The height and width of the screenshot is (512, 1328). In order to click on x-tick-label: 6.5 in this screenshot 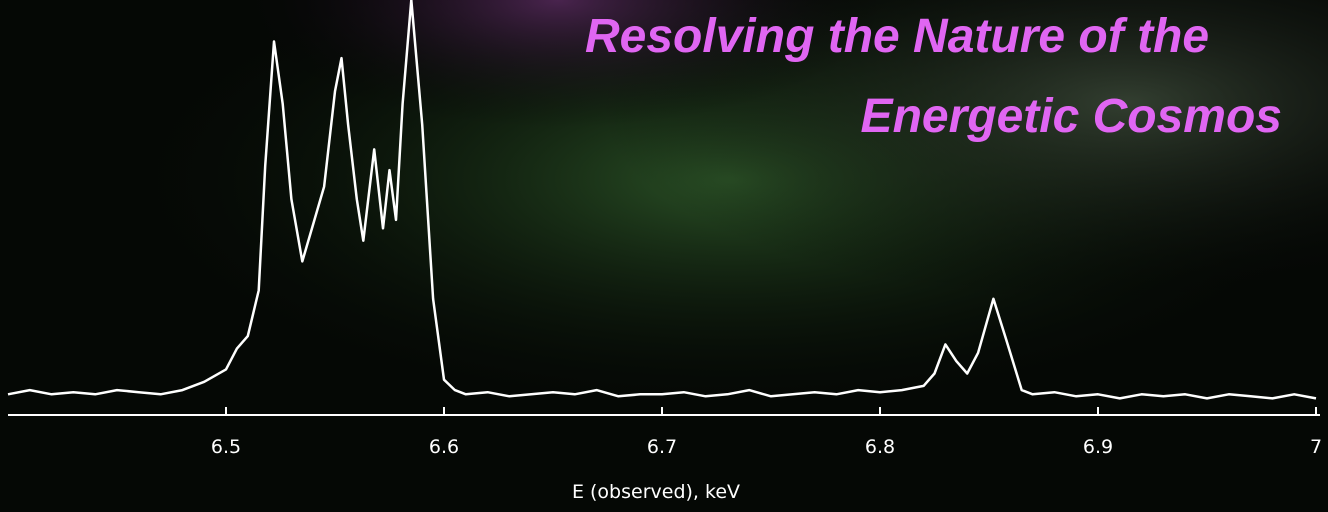, I will do `click(226, 447)`.